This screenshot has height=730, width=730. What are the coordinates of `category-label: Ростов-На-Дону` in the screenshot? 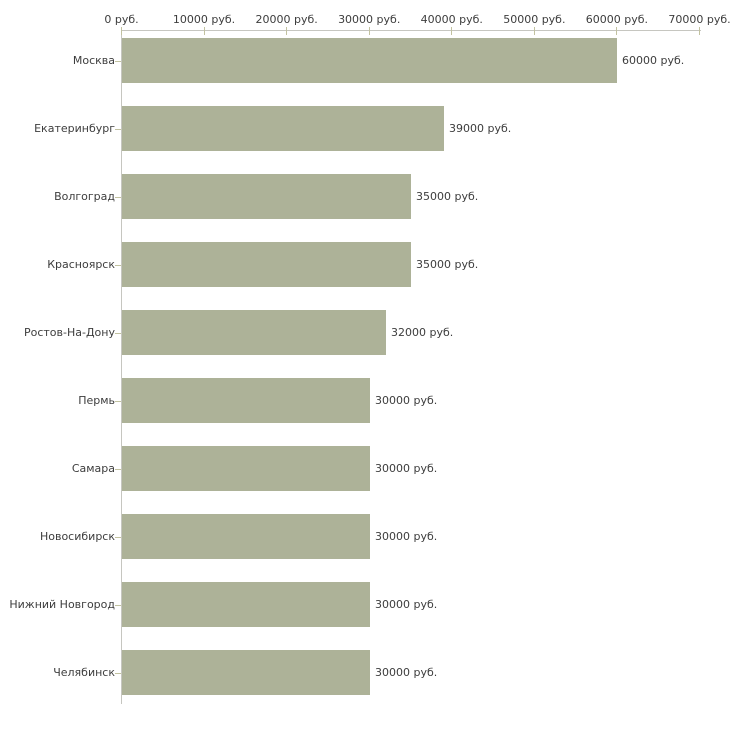 It's located at (69, 332).